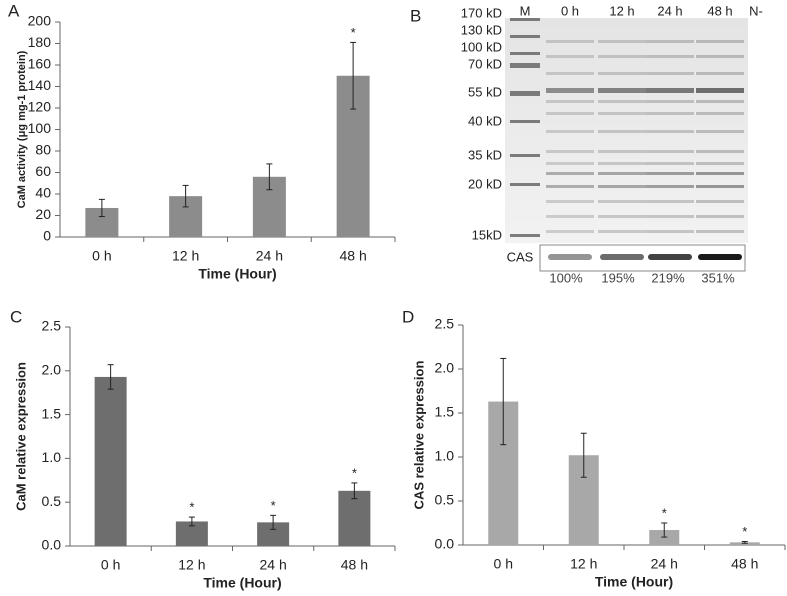 The width and height of the screenshot is (787, 596). I want to click on marker-label: 130 kD, so click(481, 29).